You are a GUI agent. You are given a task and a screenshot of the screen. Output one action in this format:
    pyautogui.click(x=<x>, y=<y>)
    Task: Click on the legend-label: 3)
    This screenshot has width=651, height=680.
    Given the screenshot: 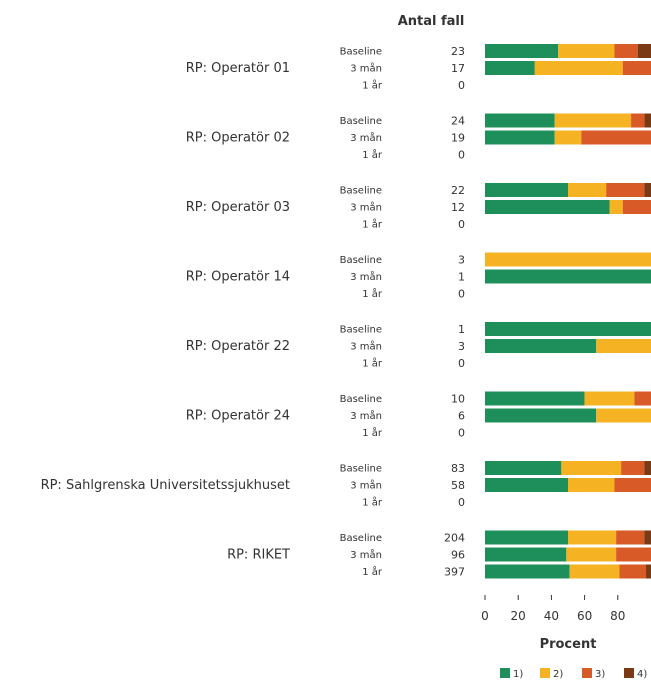 What is the action you would take?
    pyautogui.click(x=600, y=674)
    